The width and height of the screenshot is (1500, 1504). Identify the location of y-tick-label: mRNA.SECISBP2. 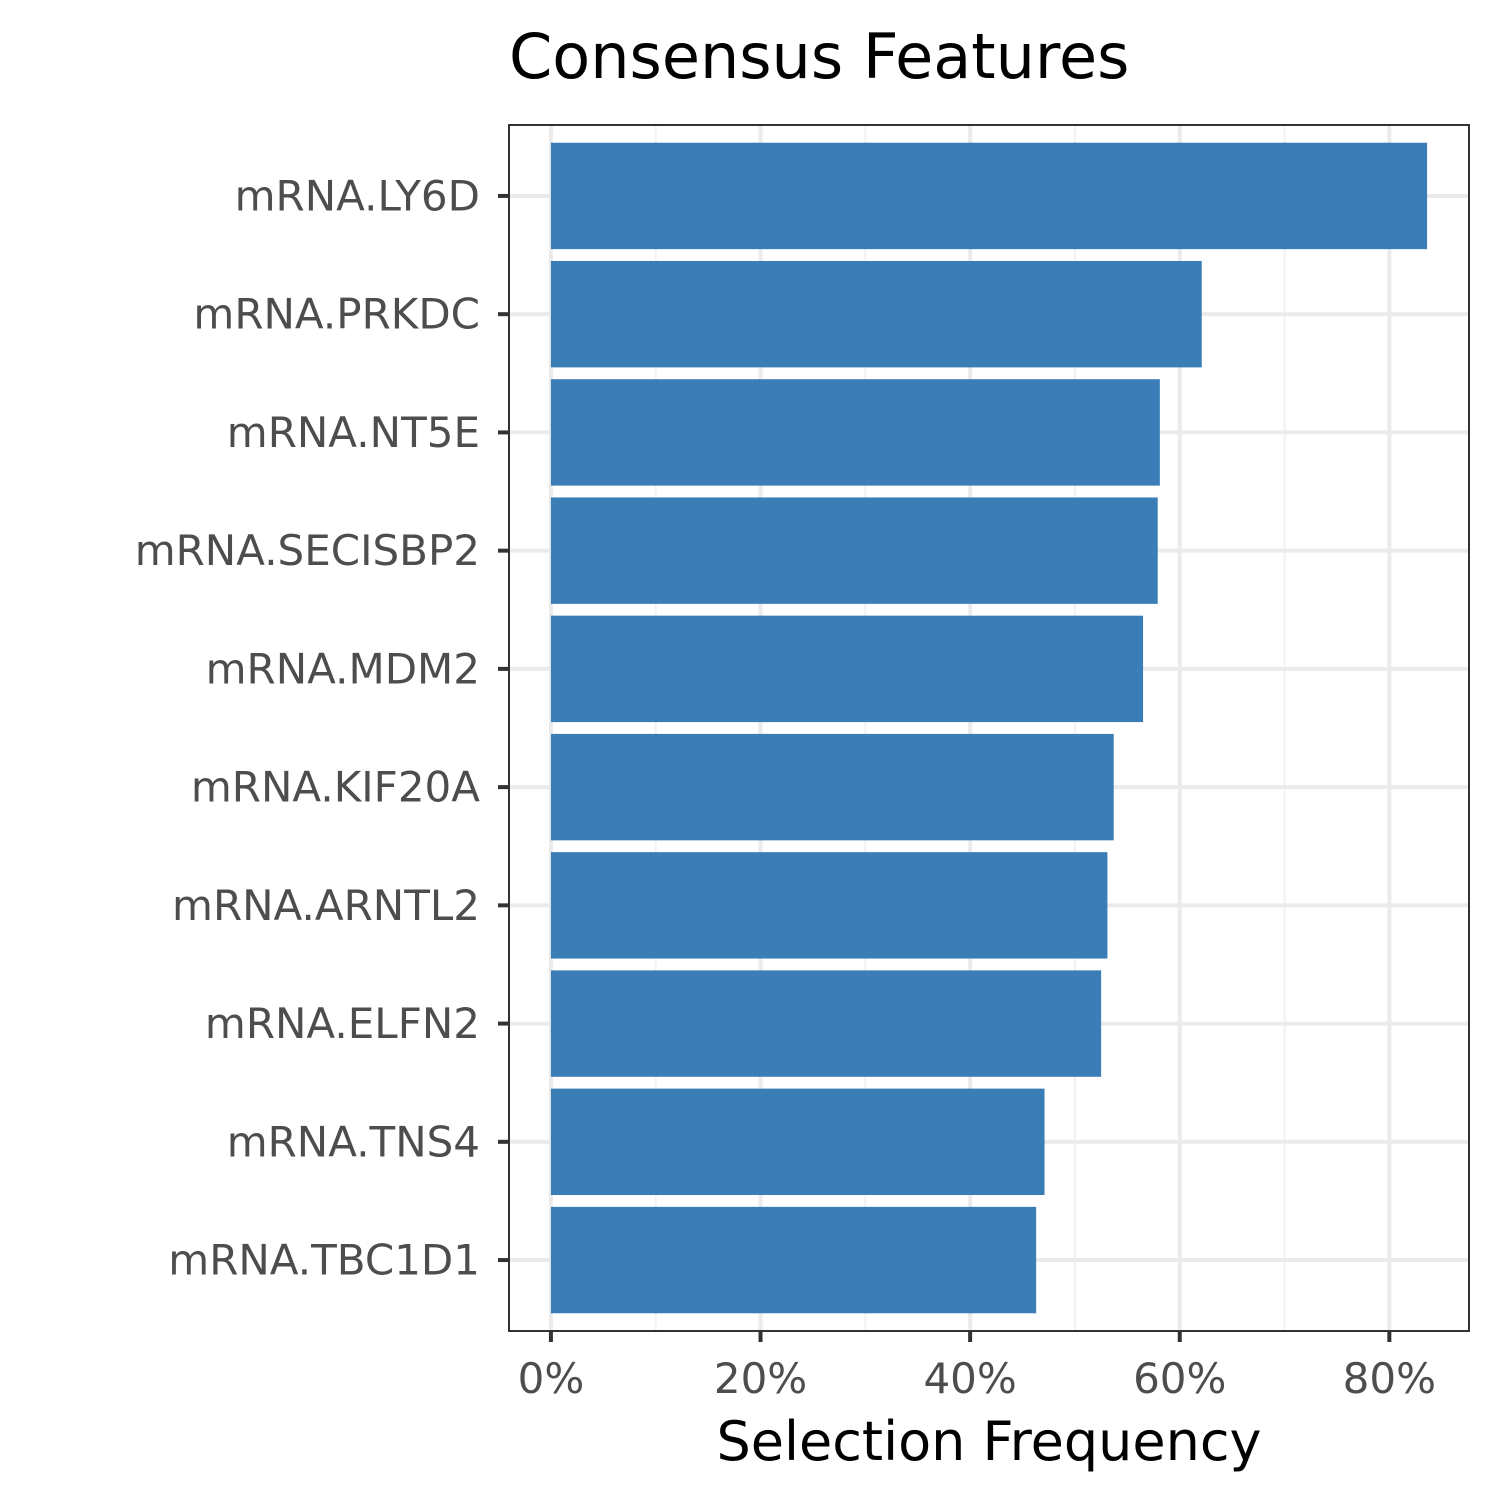
(307, 550).